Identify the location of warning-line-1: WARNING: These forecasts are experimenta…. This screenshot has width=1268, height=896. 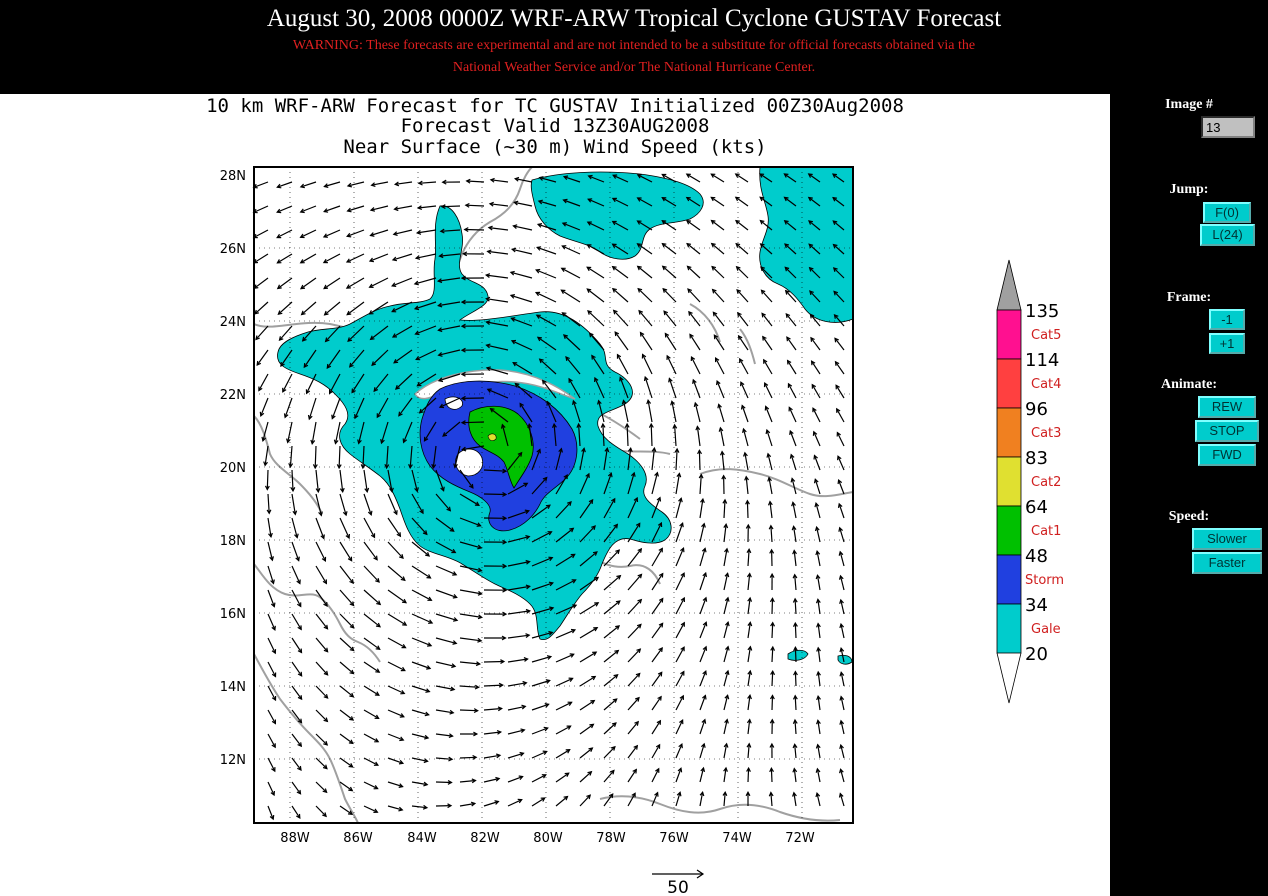
(634, 45).